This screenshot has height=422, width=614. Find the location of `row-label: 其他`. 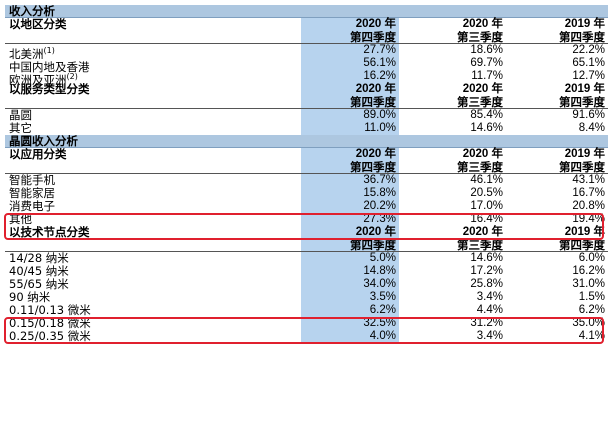

row-label: 其他 is located at coordinates (20, 219).